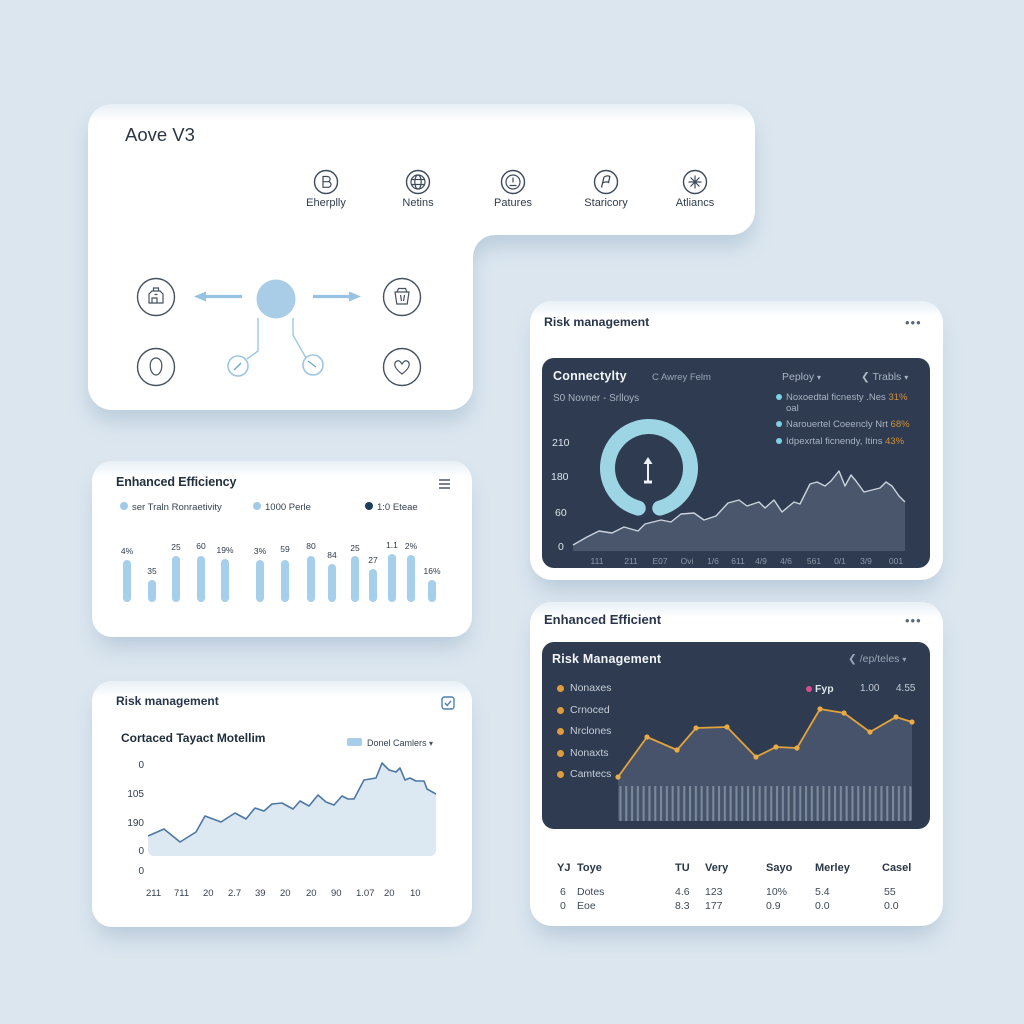  Describe the element at coordinates (631, 561) in the screenshot. I see `svg-text: 211` at that location.